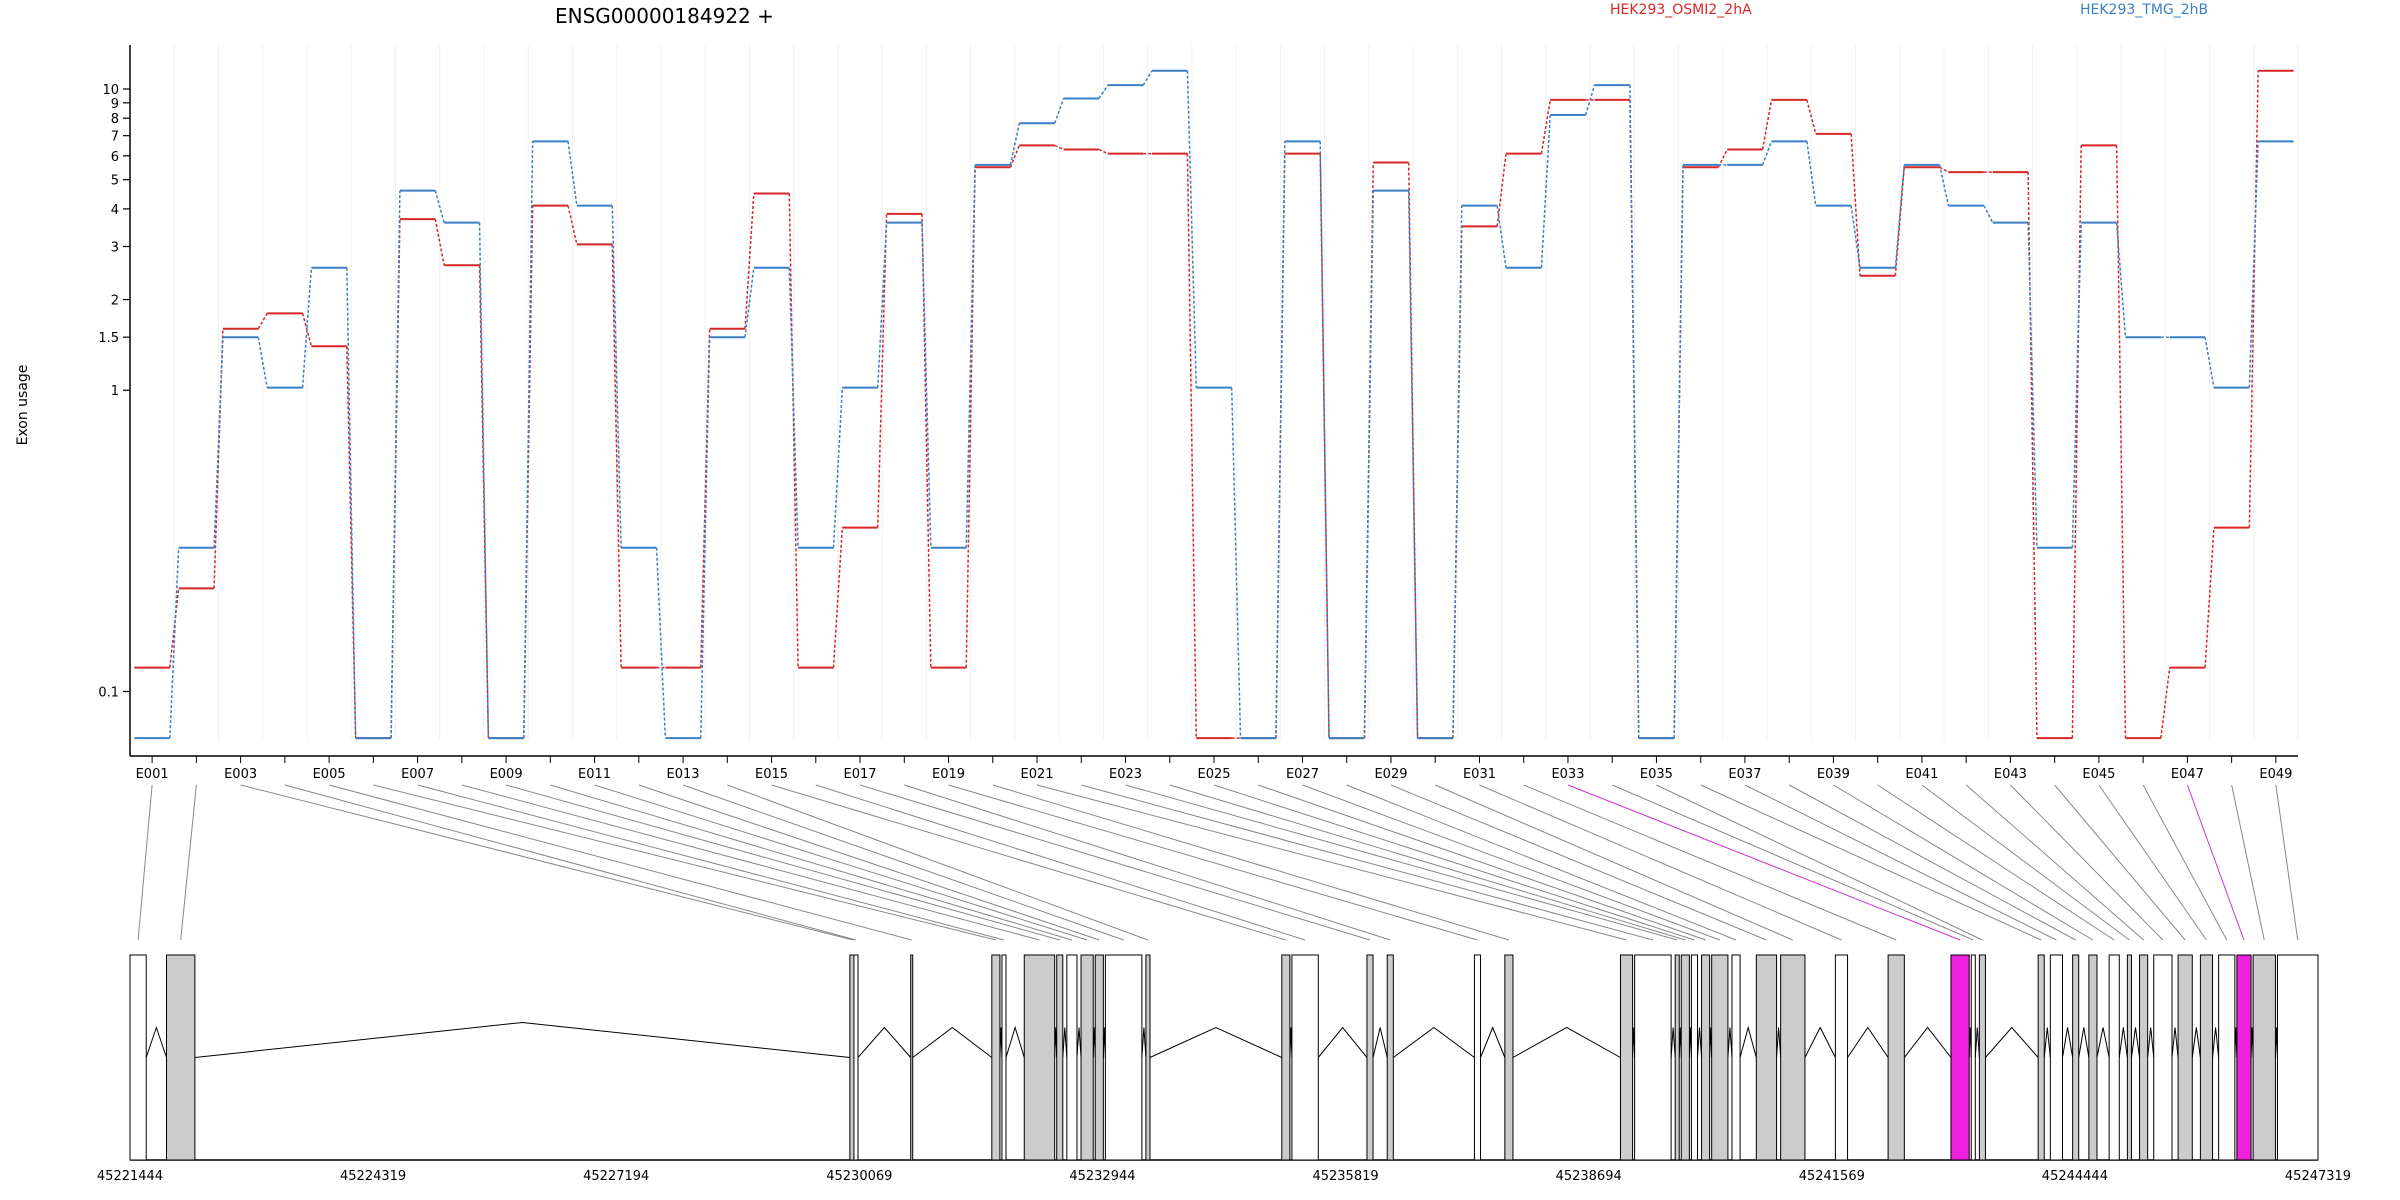 Image resolution: width=2400 pixels, height=1200 pixels. I want to click on coord-tick-label: 45232944, so click(1102, 1176).